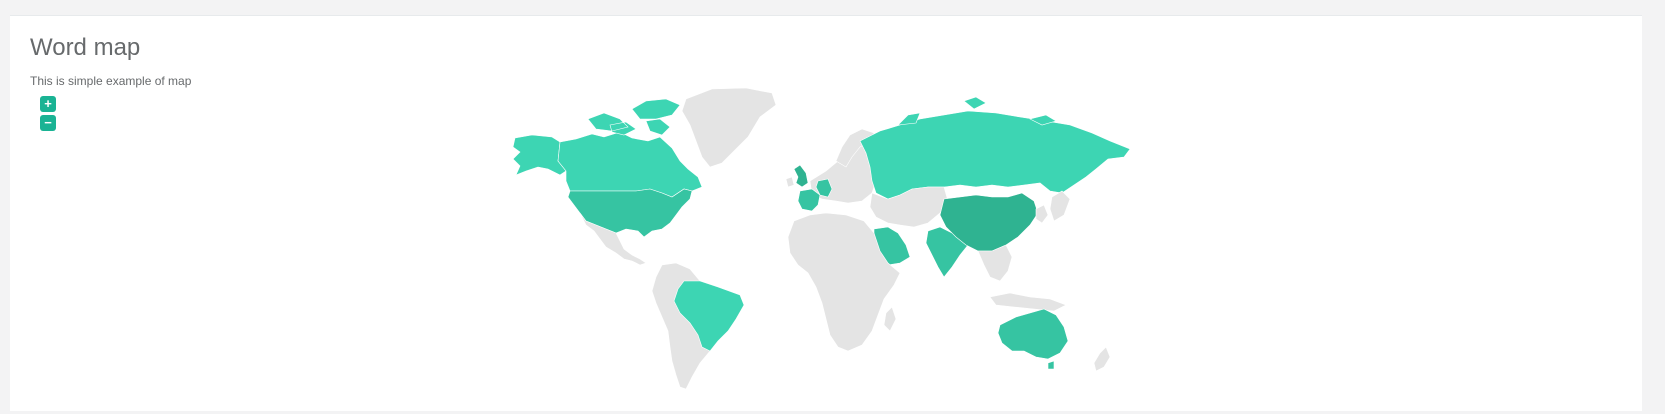 The width and height of the screenshot is (1665, 414). Describe the element at coordinates (630, 164) in the screenshot. I see `country-canada` at that location.